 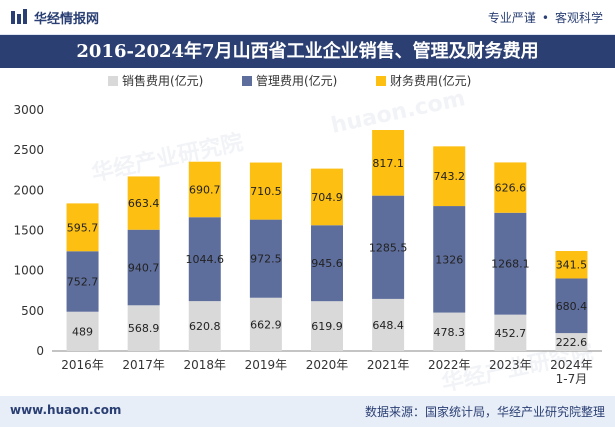 I want to click on data-label: 945.6, so click(x=327, y=263).